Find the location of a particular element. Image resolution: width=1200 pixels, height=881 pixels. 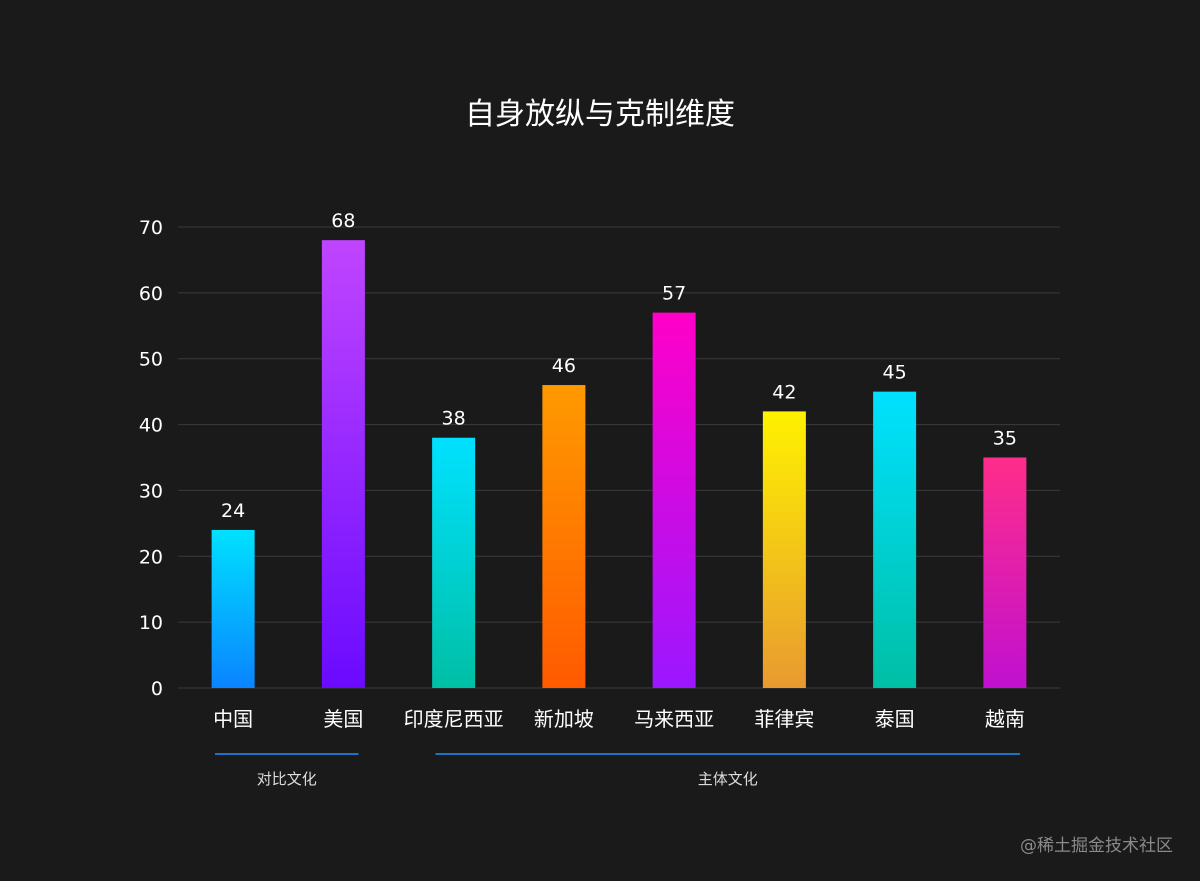

value-label: 45 is located at coordinates (895, 373).